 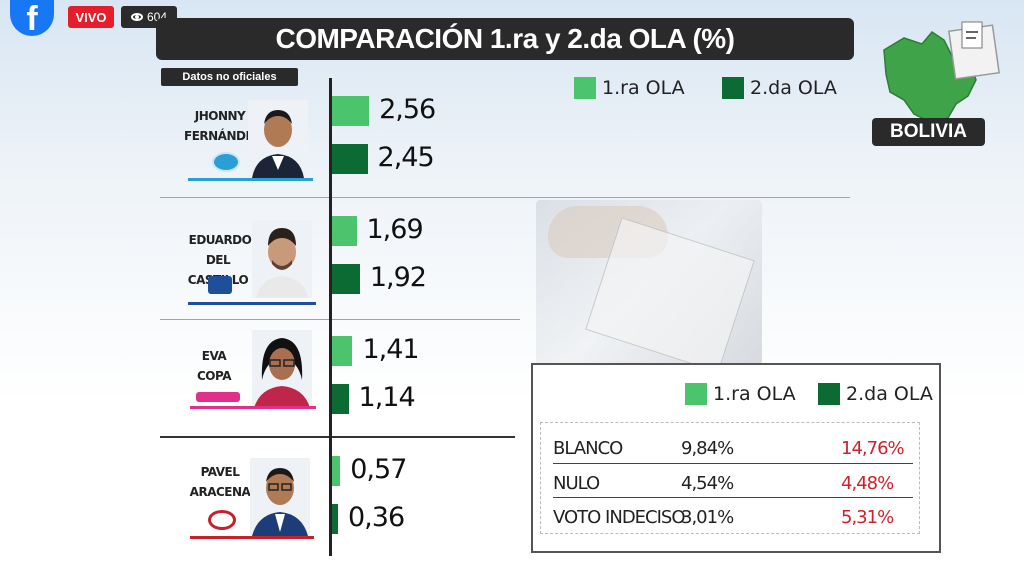 What do you see at coordinates (214, 356) in the screenshot?
I see `candidate-name-line1: EVA` at bounding box center [214, 356].